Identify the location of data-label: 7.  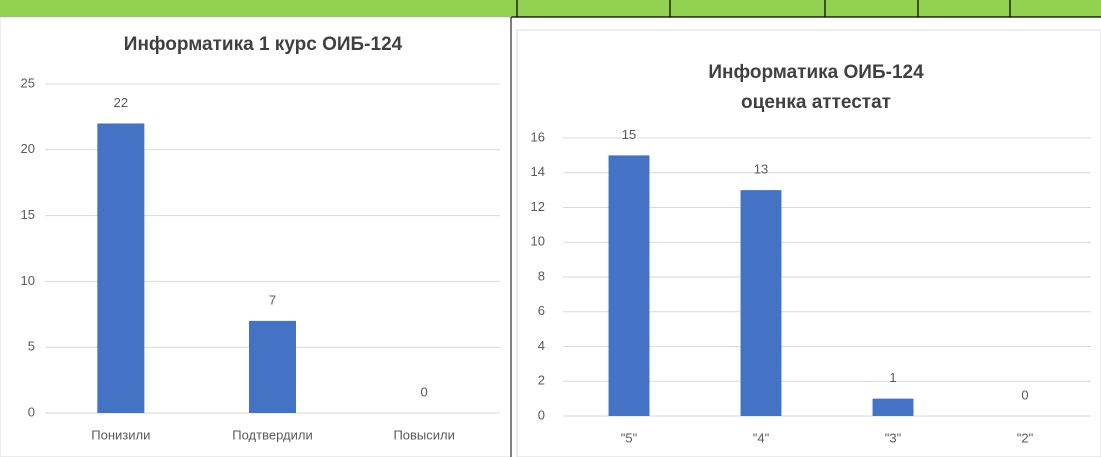
(272, 299).